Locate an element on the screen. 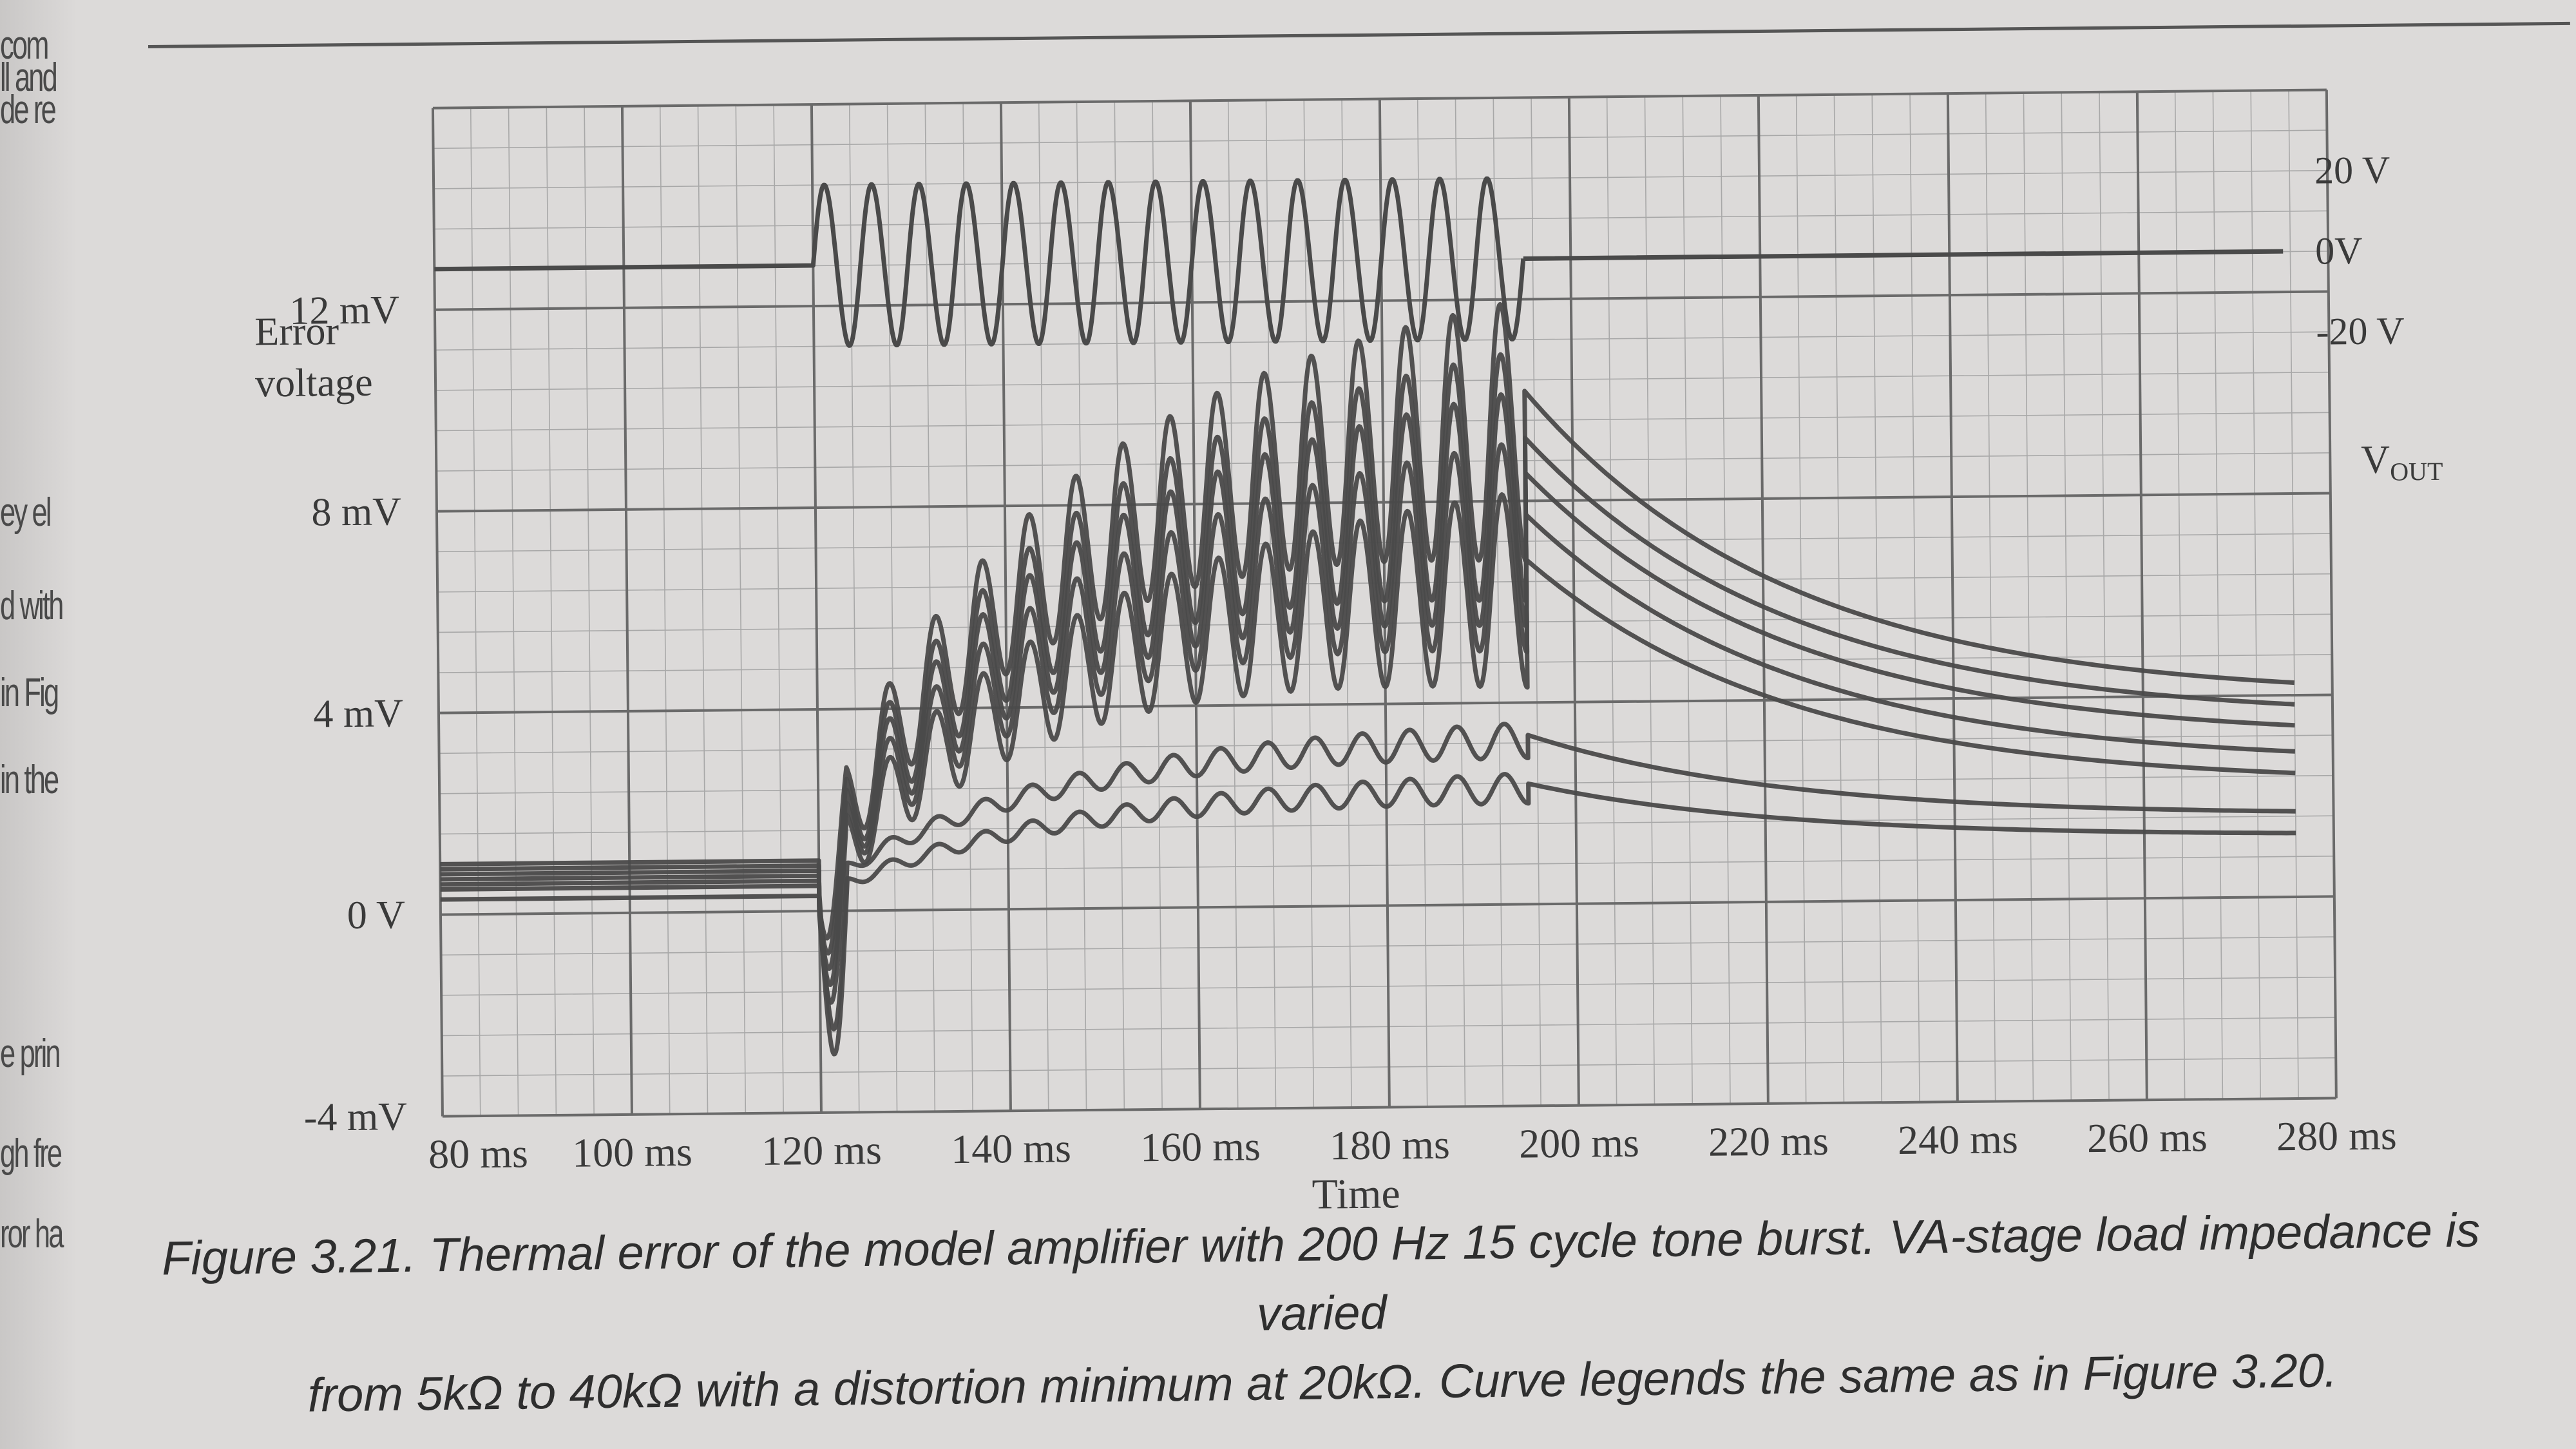  margin-fragment: d with is located at coordinates (32, 606).